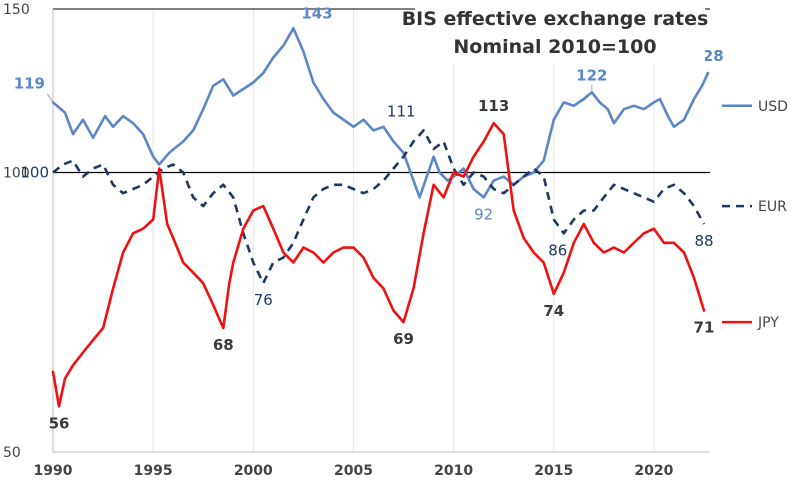 The width and height of the screenshot is (800, 487). Describe the element at coordinates (263, 300) in the screenshot. I see `data-label-eur: 76` at that location.